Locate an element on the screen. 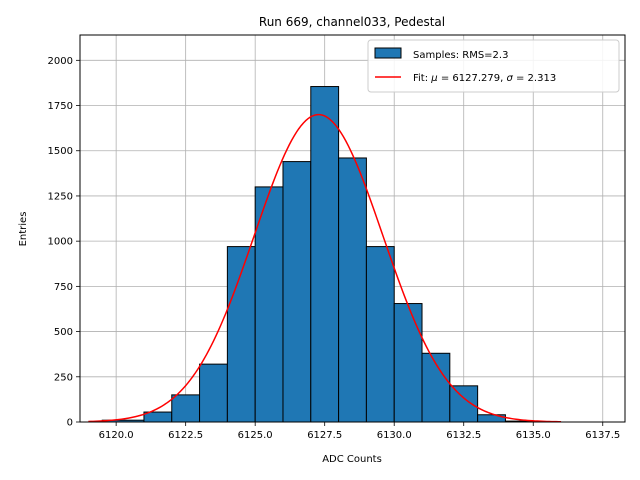 This screenshot has width=640, height=480. x-tick-label: 6127.5 is located at coordinates (324, 435).